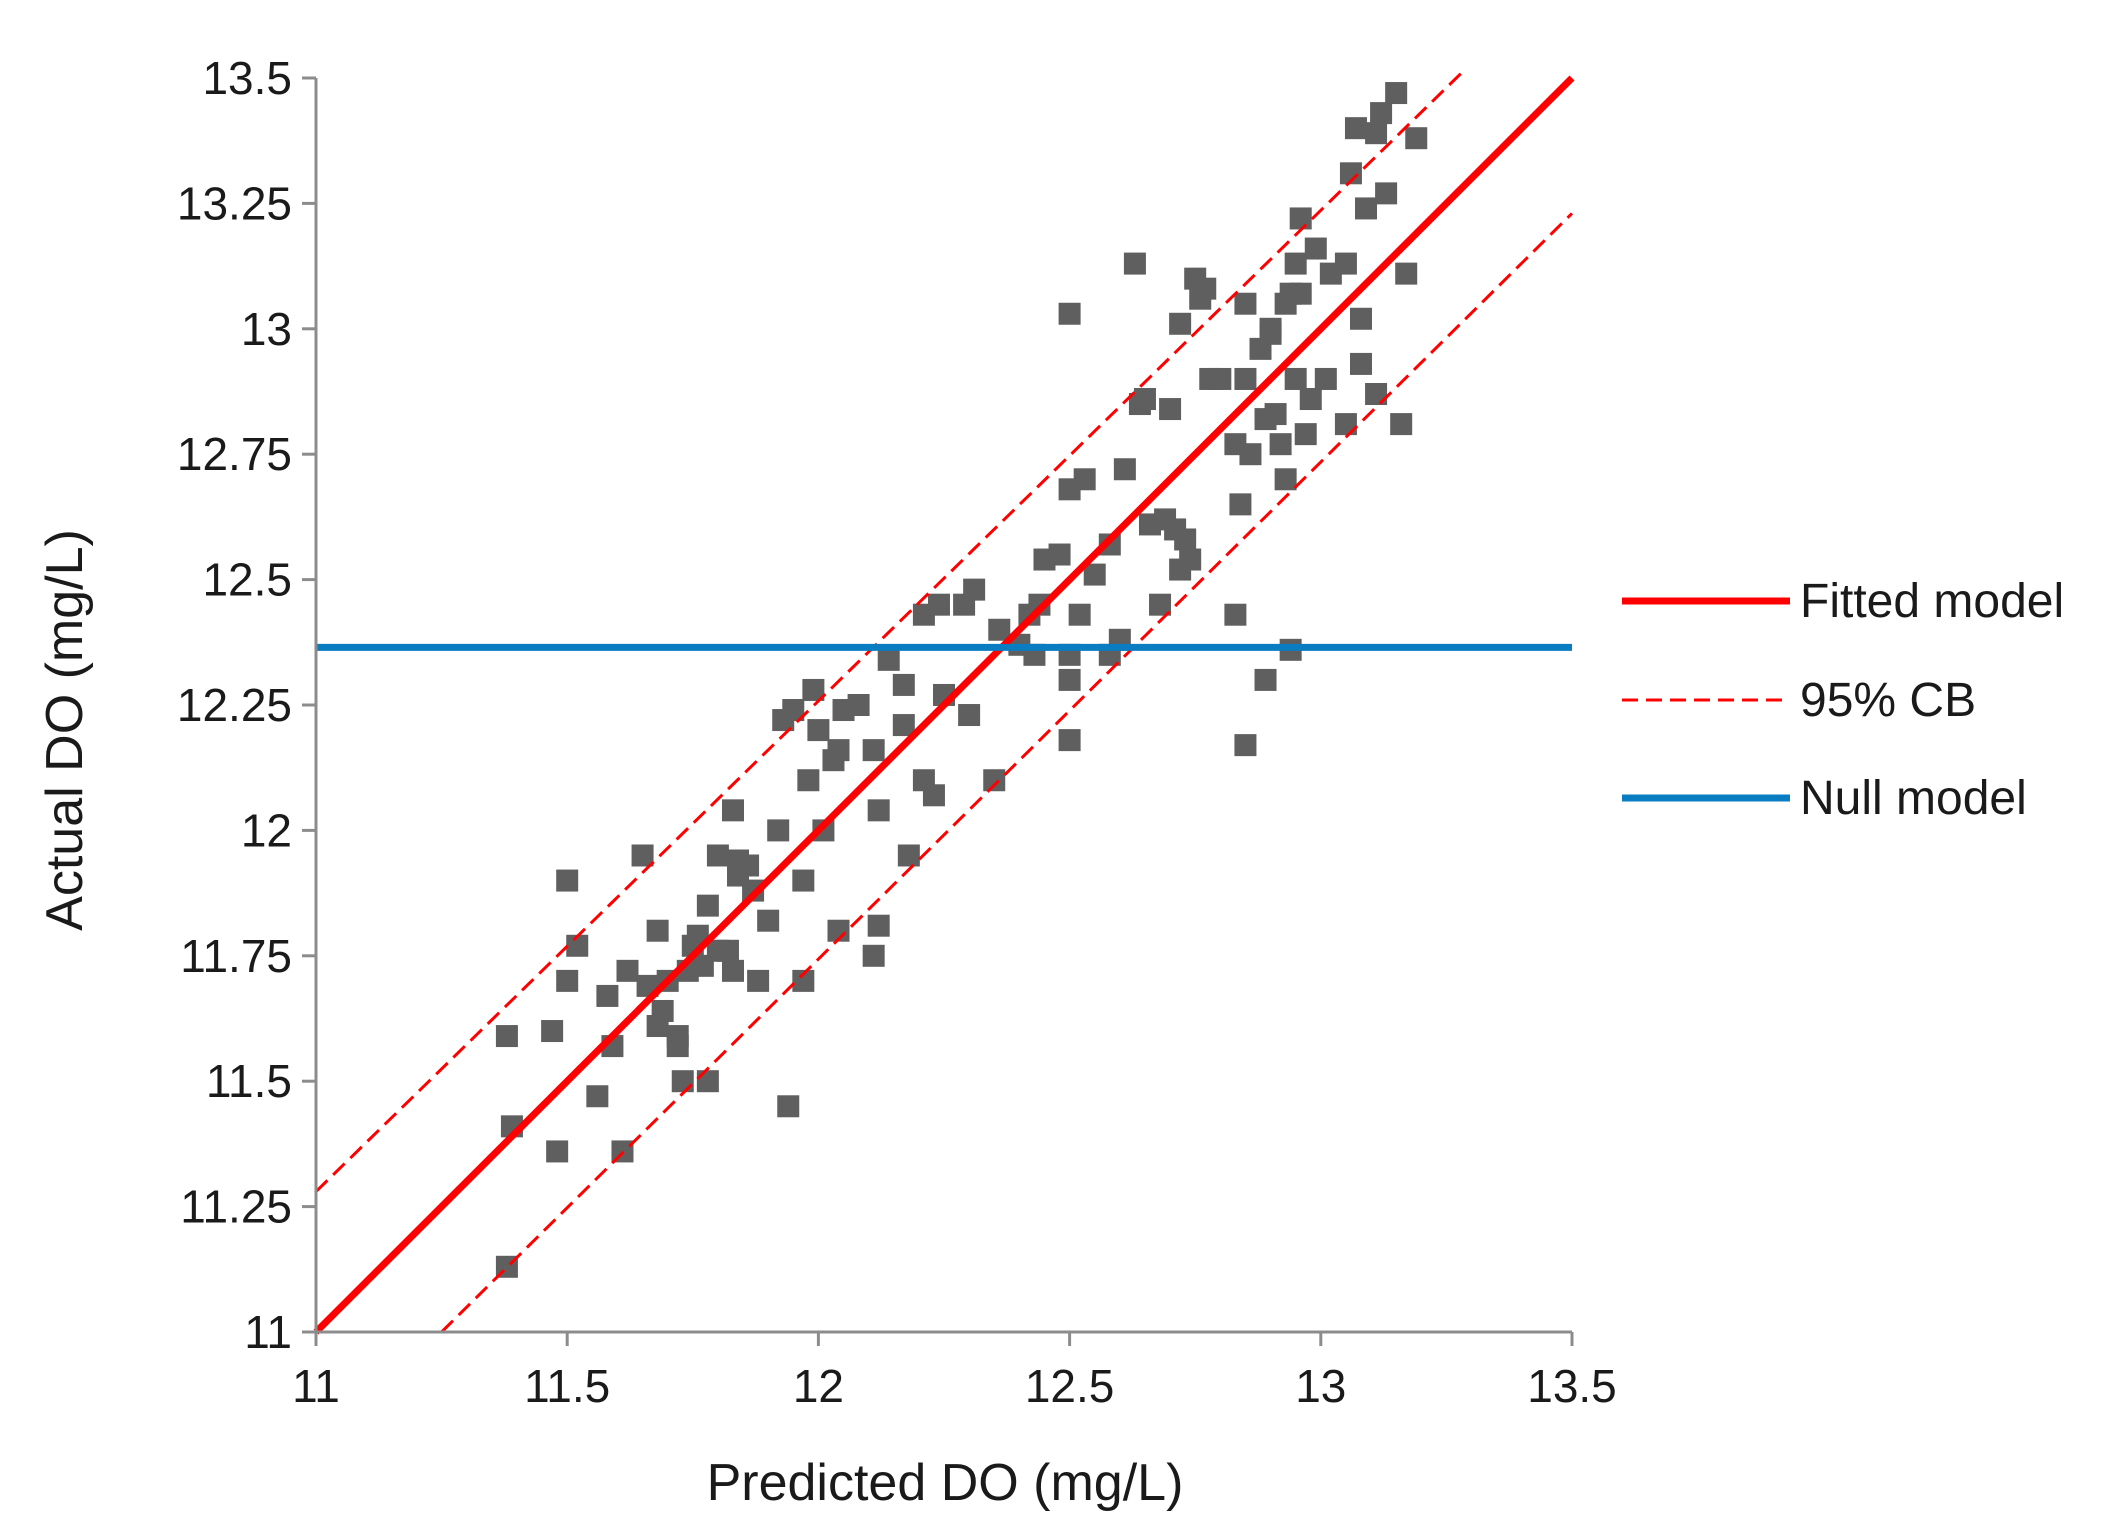  What do you see at coordinates (65, 730) in the screenshot?
I see `y-axis-title: Actual DO (mg/L)` at bounding box center [65, 730].